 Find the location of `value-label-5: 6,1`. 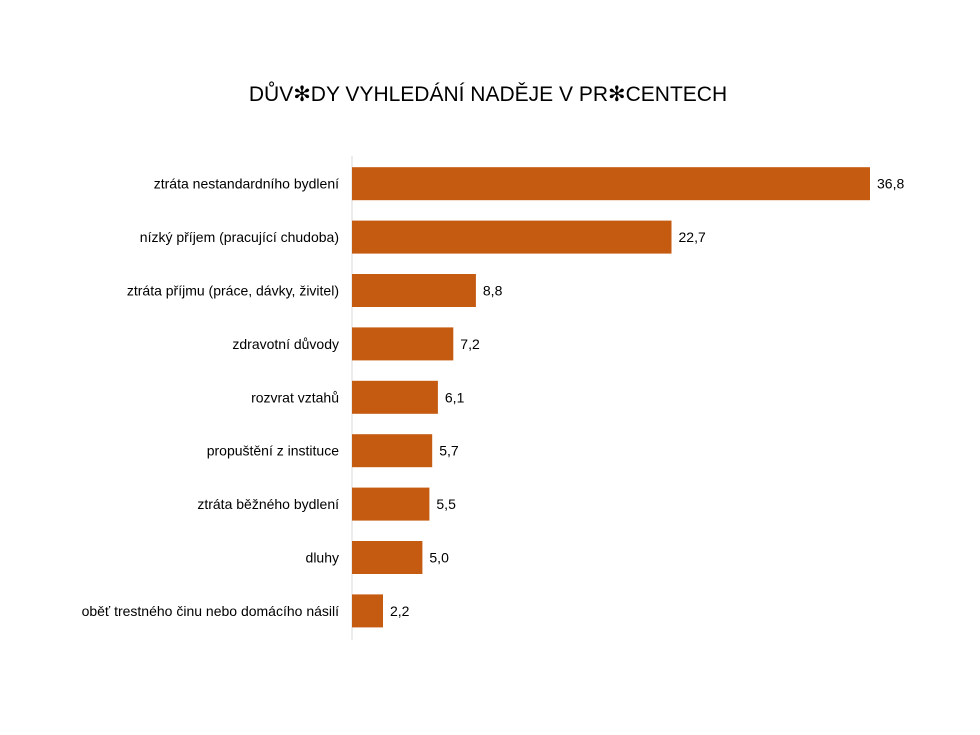

value-label-5: 6,1 is located at coordinates (455, 397).